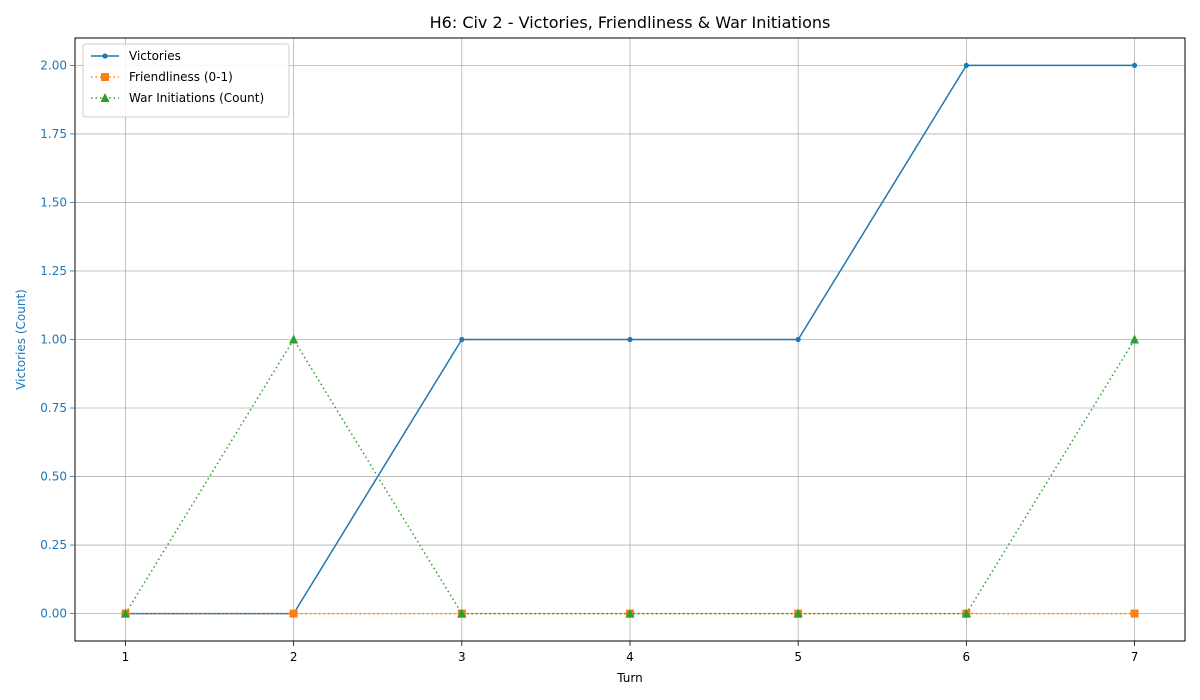 This screenshot has height=700, width=1200. What do you see at coordinates (629, 678) in the screenshot?
I see `x-axis-label: Turn` at bounding box center [629, 678].